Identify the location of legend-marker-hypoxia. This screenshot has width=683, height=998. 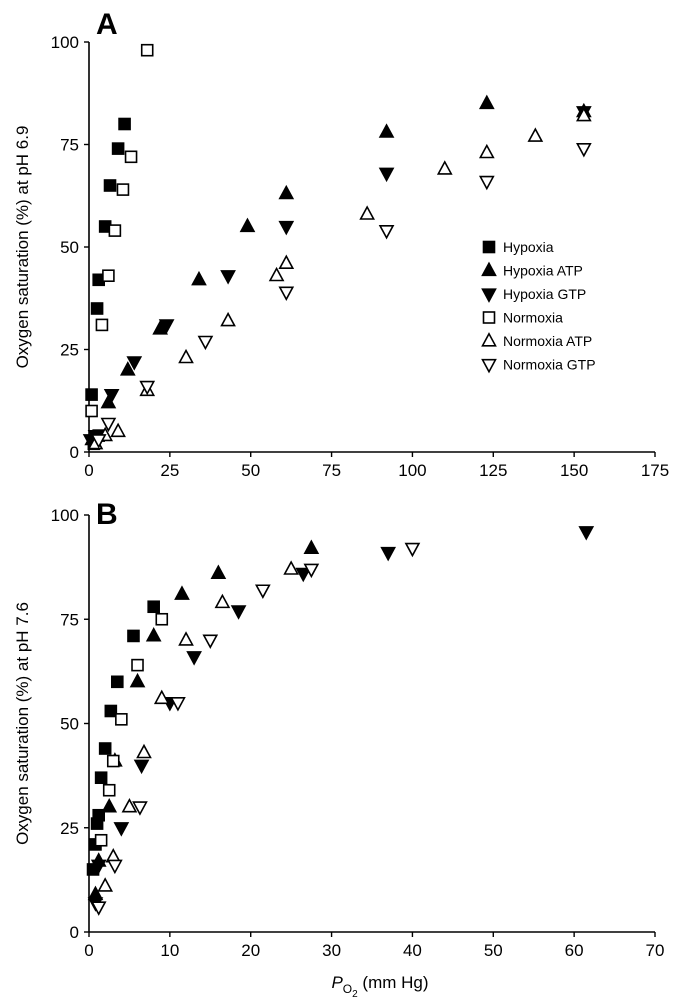
(489, 247).